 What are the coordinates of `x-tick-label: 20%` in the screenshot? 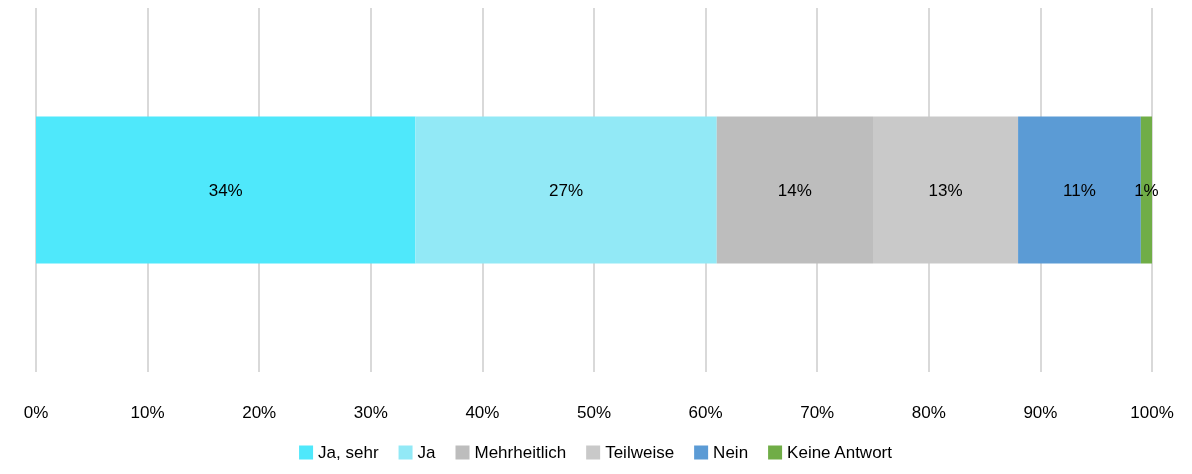 It's located at (259, 412).